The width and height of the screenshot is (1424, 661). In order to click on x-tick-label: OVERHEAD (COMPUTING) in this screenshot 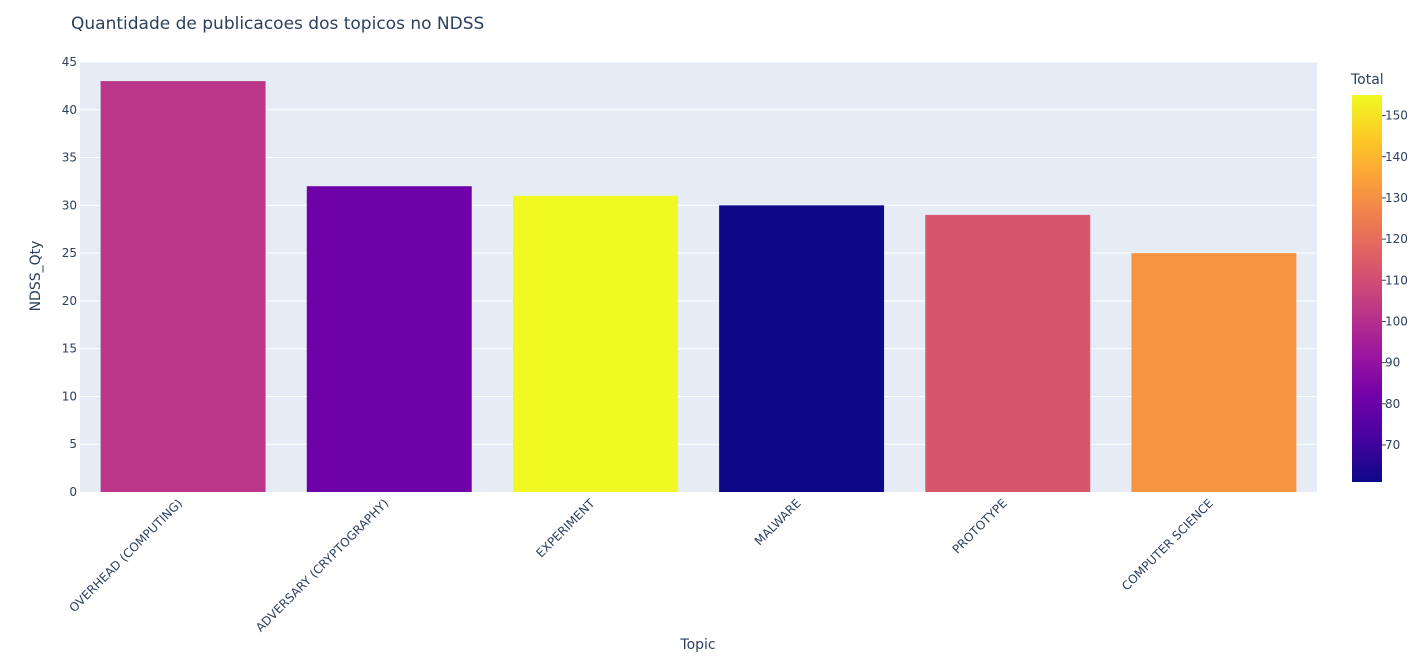, I will do `click(125, 555)`.